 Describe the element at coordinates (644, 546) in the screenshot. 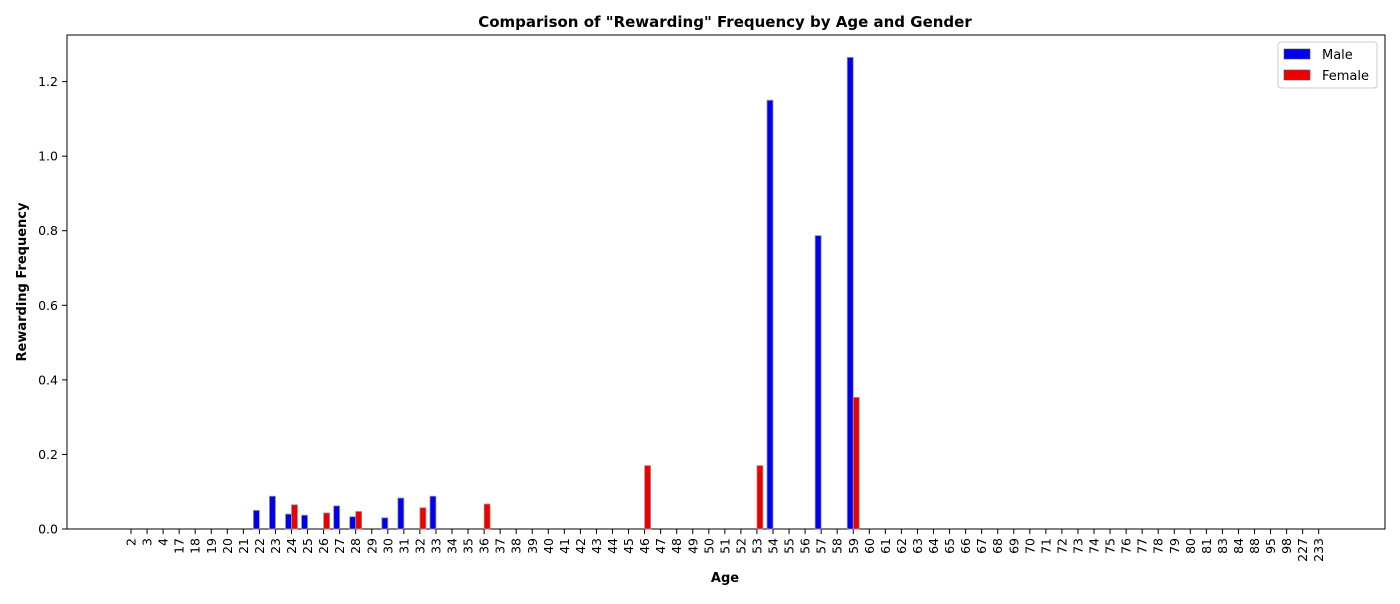

I see `x-tick-label: 46` at that location.